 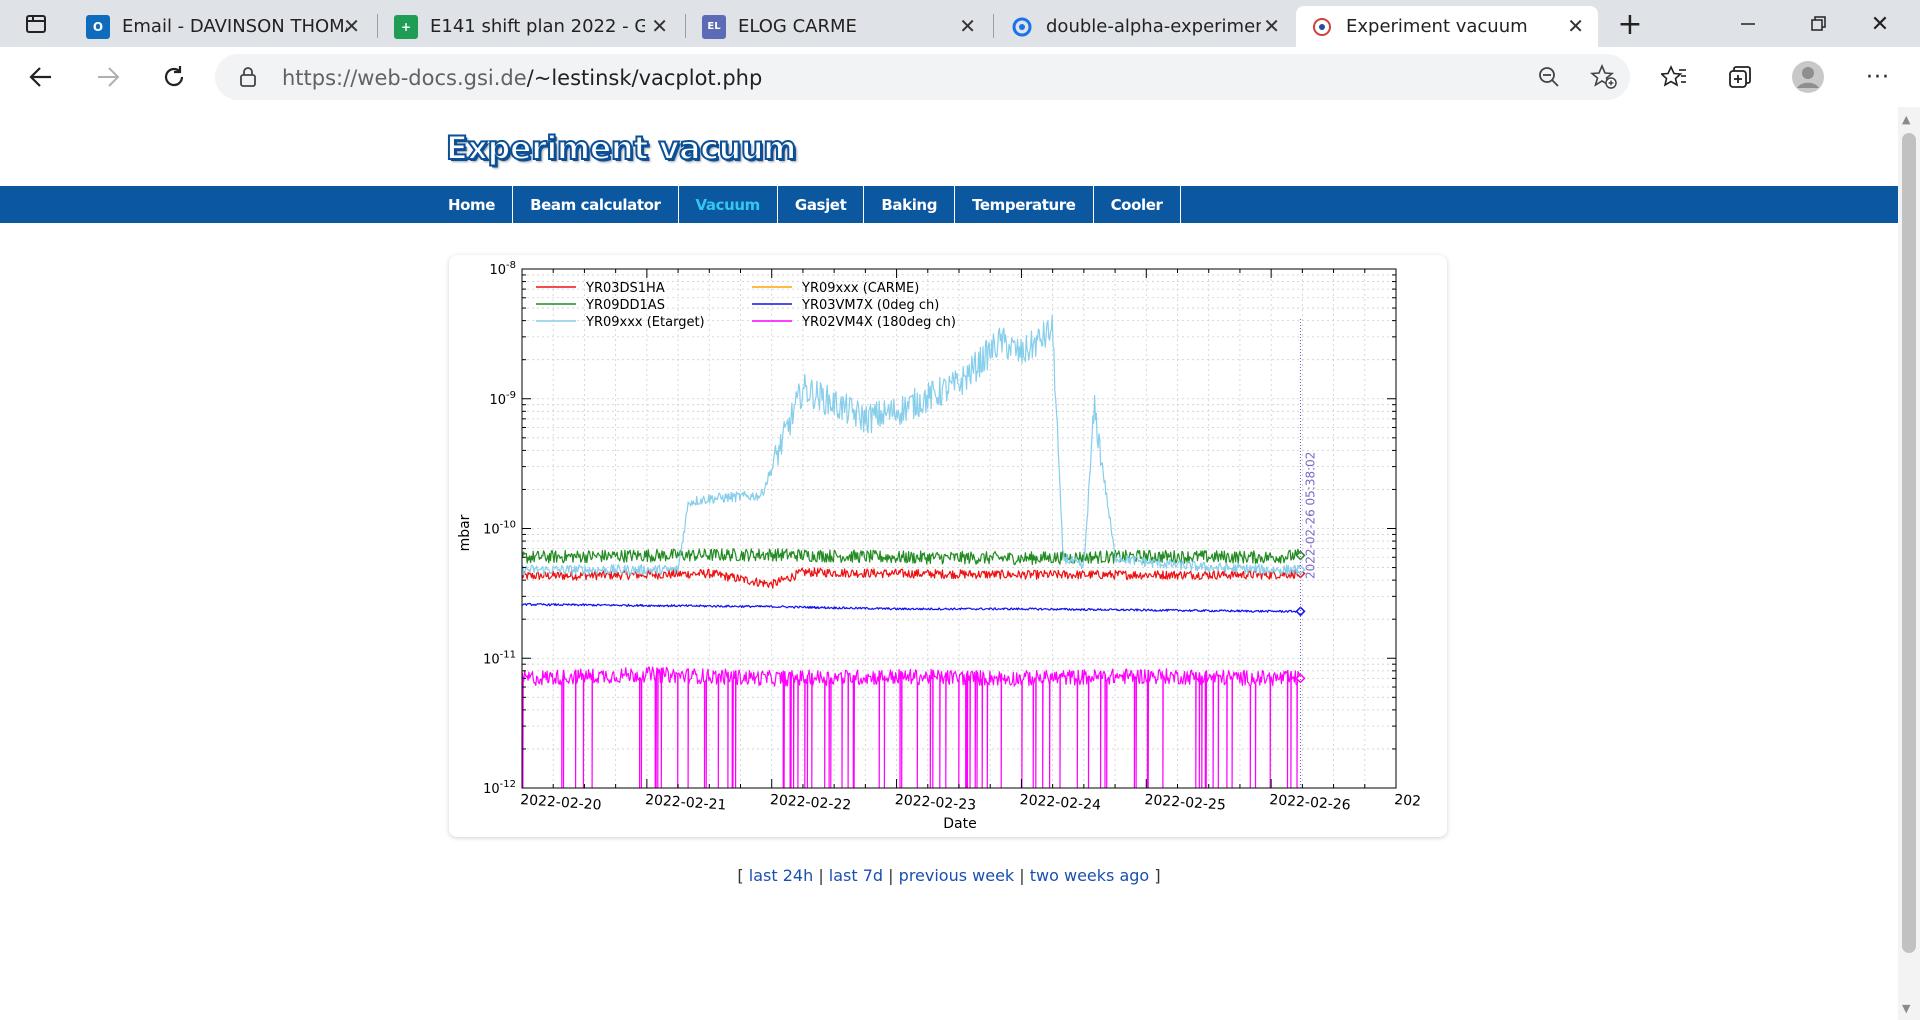 I want to click on legend-label: YR02VM4X (180deg ch), so click(x=878, y=322).